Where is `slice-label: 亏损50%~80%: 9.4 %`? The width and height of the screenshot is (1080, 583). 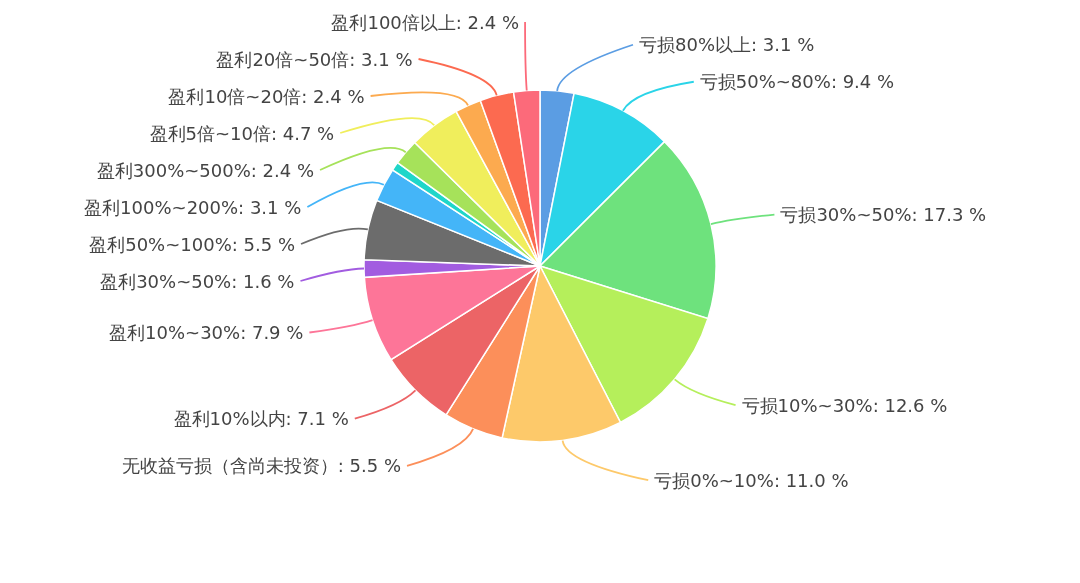 slice-label: 亏损50%~80%: 9.4 % is located at coordinates (797, 82).